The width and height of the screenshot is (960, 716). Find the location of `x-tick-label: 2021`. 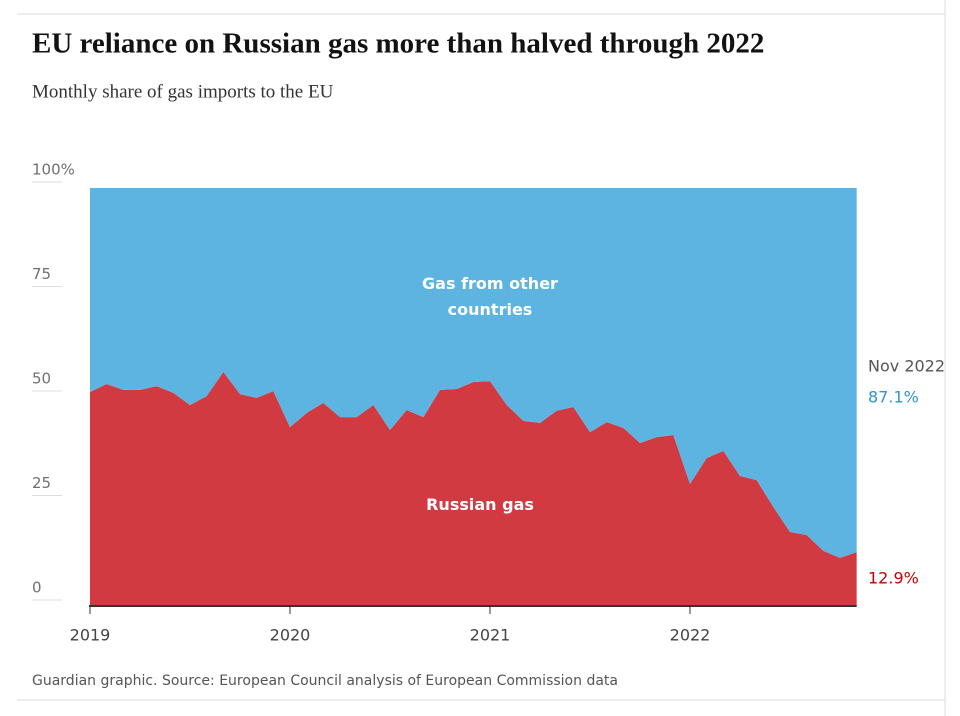

x-tick-label: 2021 is located at coordinates (490, 635).